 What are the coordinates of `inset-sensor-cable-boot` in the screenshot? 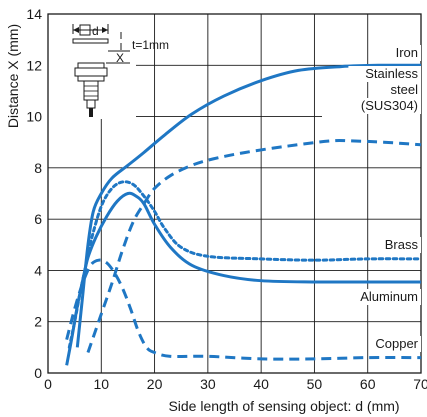 It's located at (91, 104).